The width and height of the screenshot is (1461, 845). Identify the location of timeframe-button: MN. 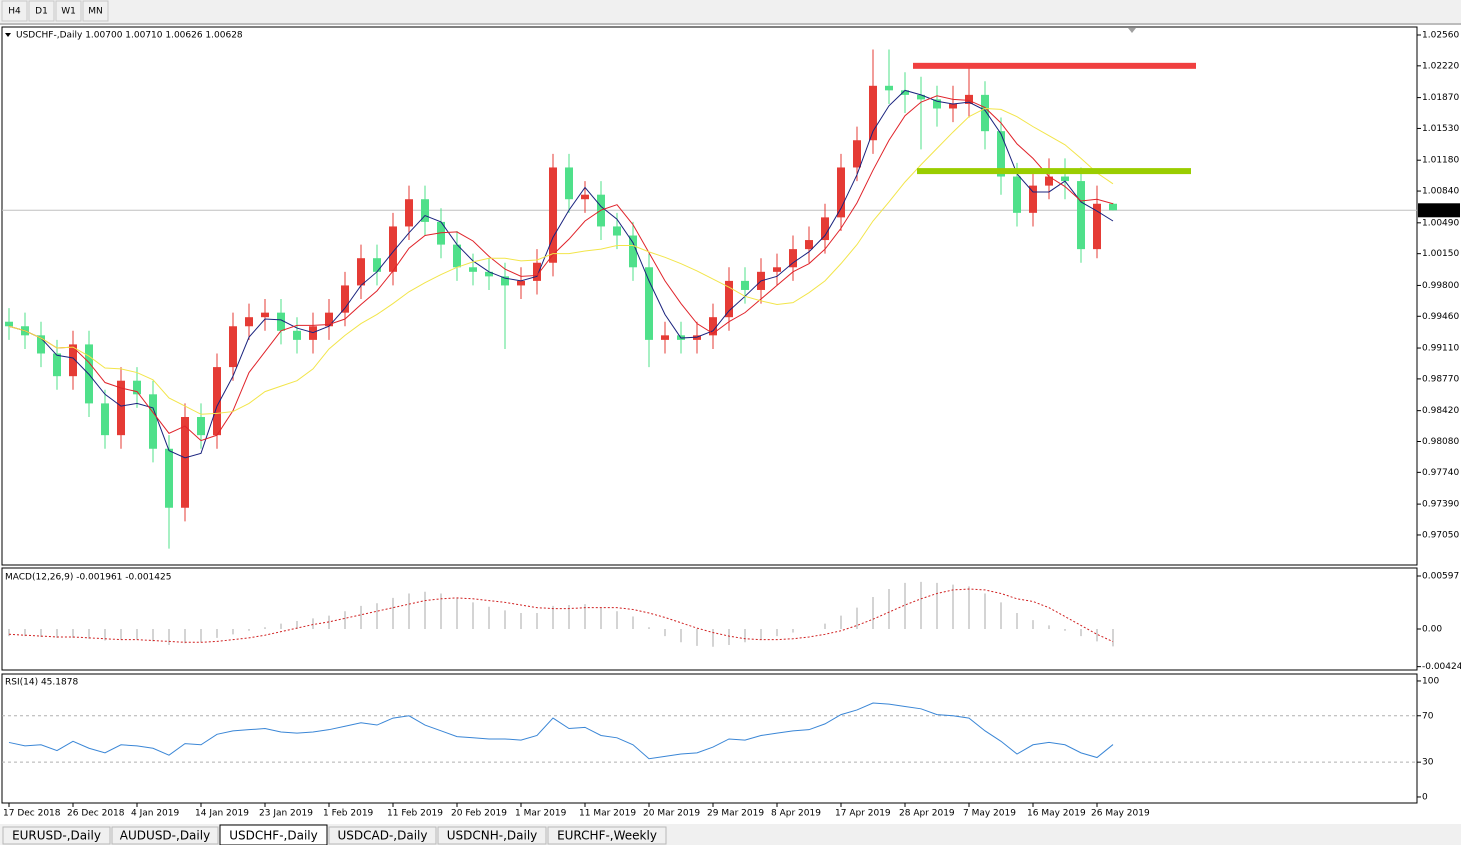
(95, 11).